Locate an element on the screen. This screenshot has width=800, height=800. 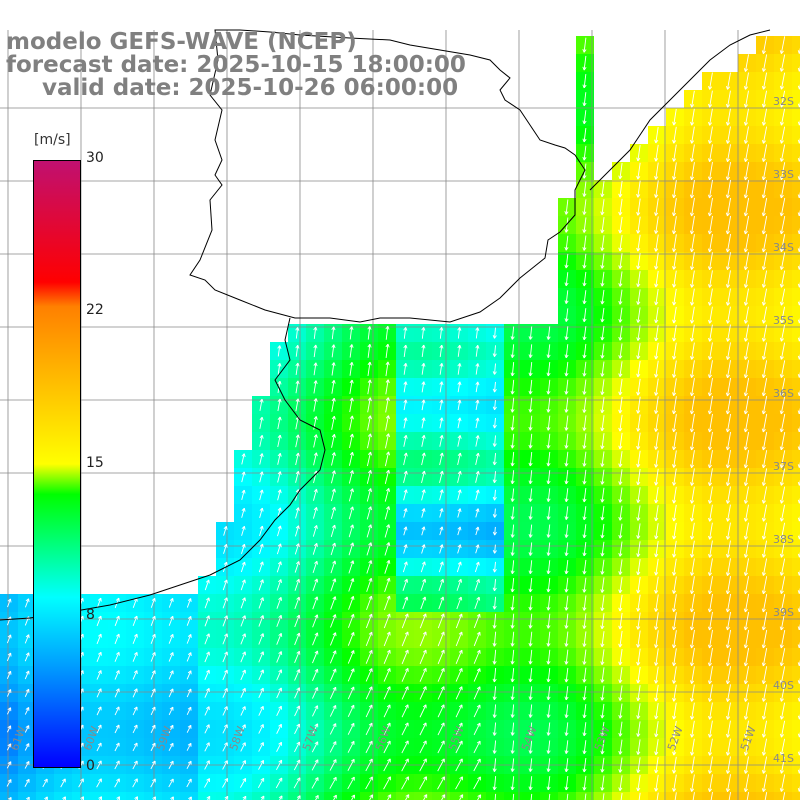
lat-label: 33S is located at coordinates (783, 174).